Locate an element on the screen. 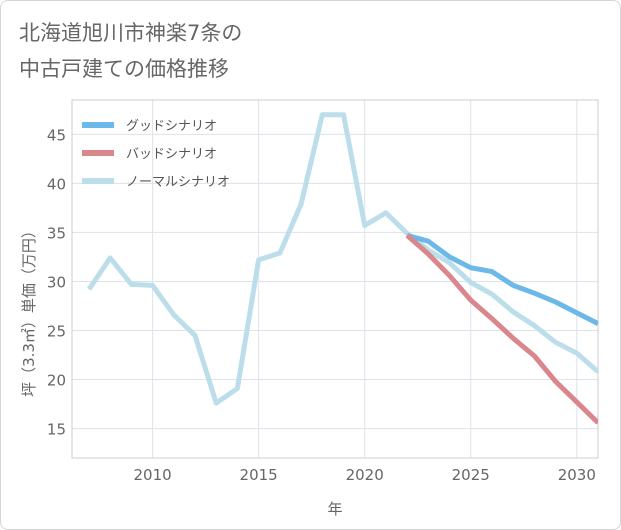  y-tick-label: 35 is located at coordinates (56, 233).